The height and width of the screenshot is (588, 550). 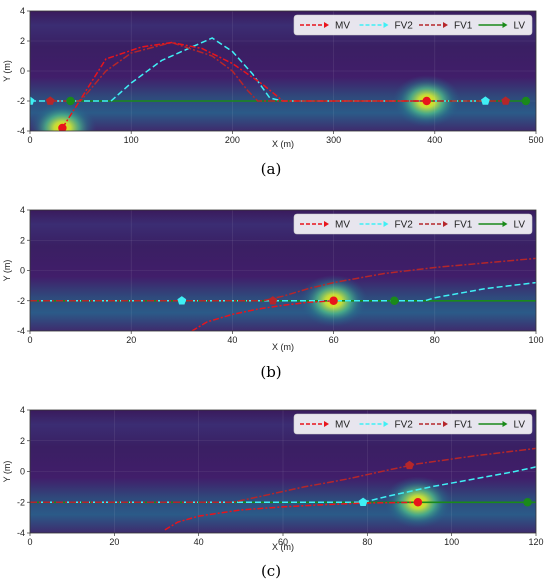 I want to click on subplot-caption: (c), so click(x=271, y=571).